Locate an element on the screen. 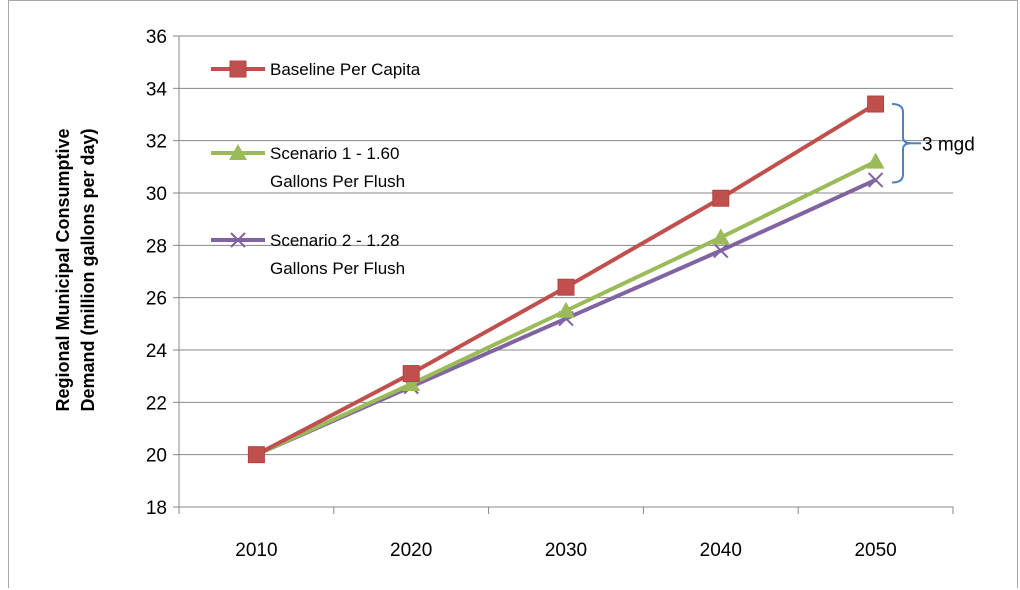 The height and width of the screenshot is (590, 1020). y-tick-label: 28 is located at coordinates (156, 246).